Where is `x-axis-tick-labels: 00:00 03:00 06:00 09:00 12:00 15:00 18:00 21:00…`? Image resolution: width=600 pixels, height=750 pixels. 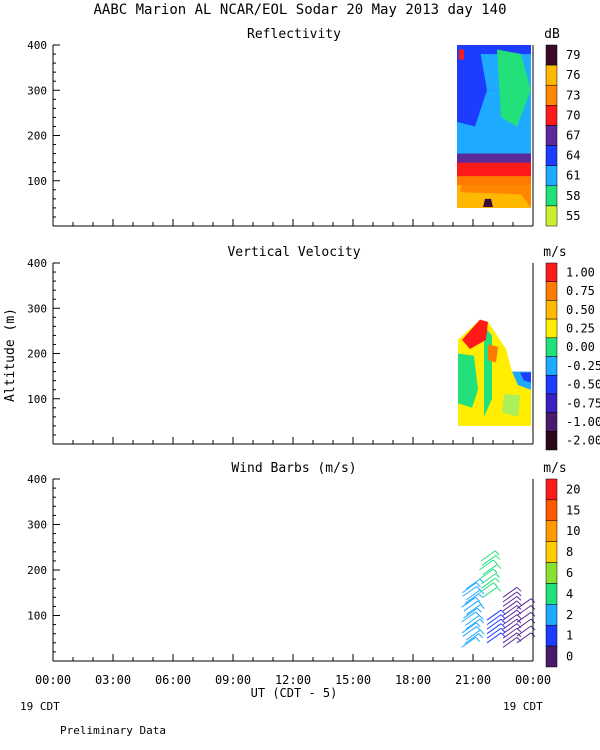 x-axis-tick-labels: 00:00 03:00 06:00 09:00 12:00 15:00 18:00 21:00… is located at coordinates (293, 680).